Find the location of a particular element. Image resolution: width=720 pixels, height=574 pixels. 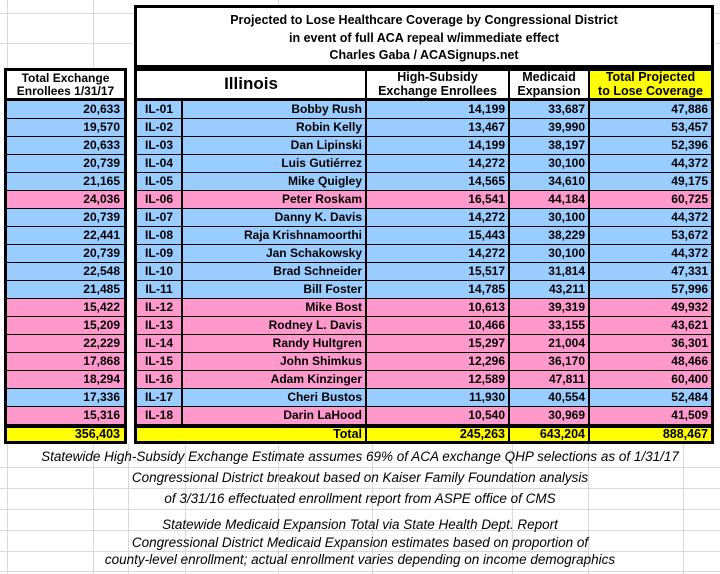

total-exchange-cell: 15,422 is located at coordinates (65, 308).